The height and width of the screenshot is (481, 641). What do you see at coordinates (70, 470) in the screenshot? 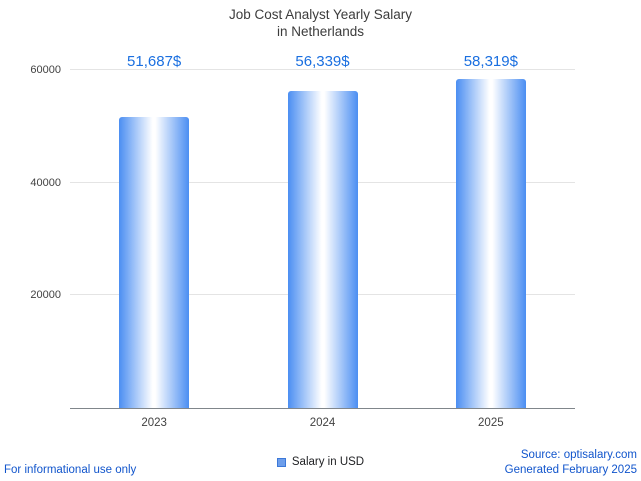
I see `informational-note: For informational use only` at bounding box center [70, 470].